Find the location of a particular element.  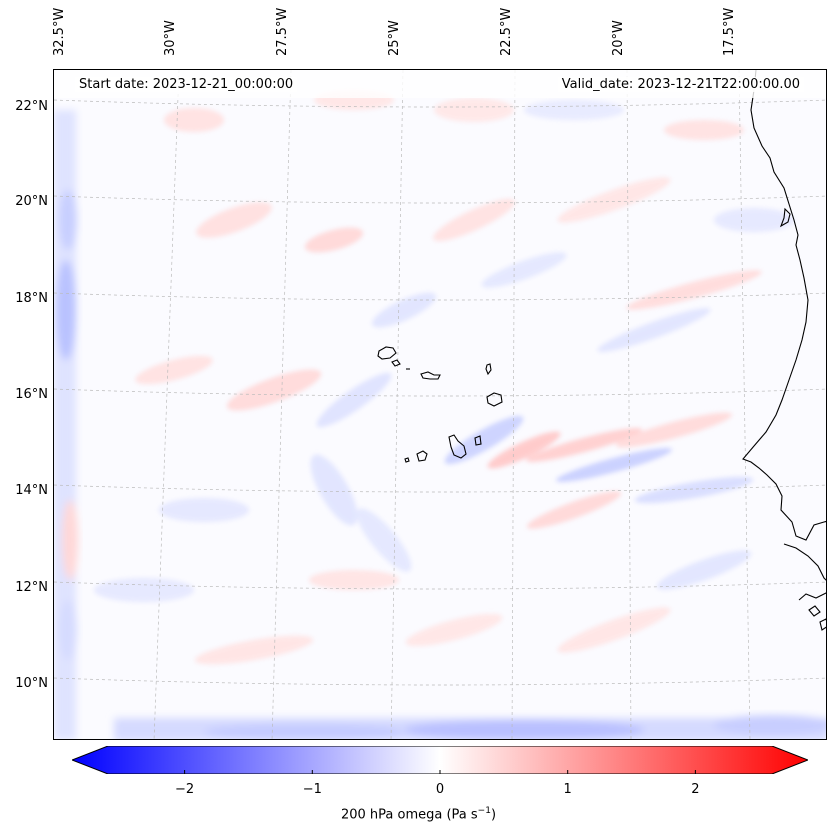

island-sao-vicente is located at coordinates (396, 363).